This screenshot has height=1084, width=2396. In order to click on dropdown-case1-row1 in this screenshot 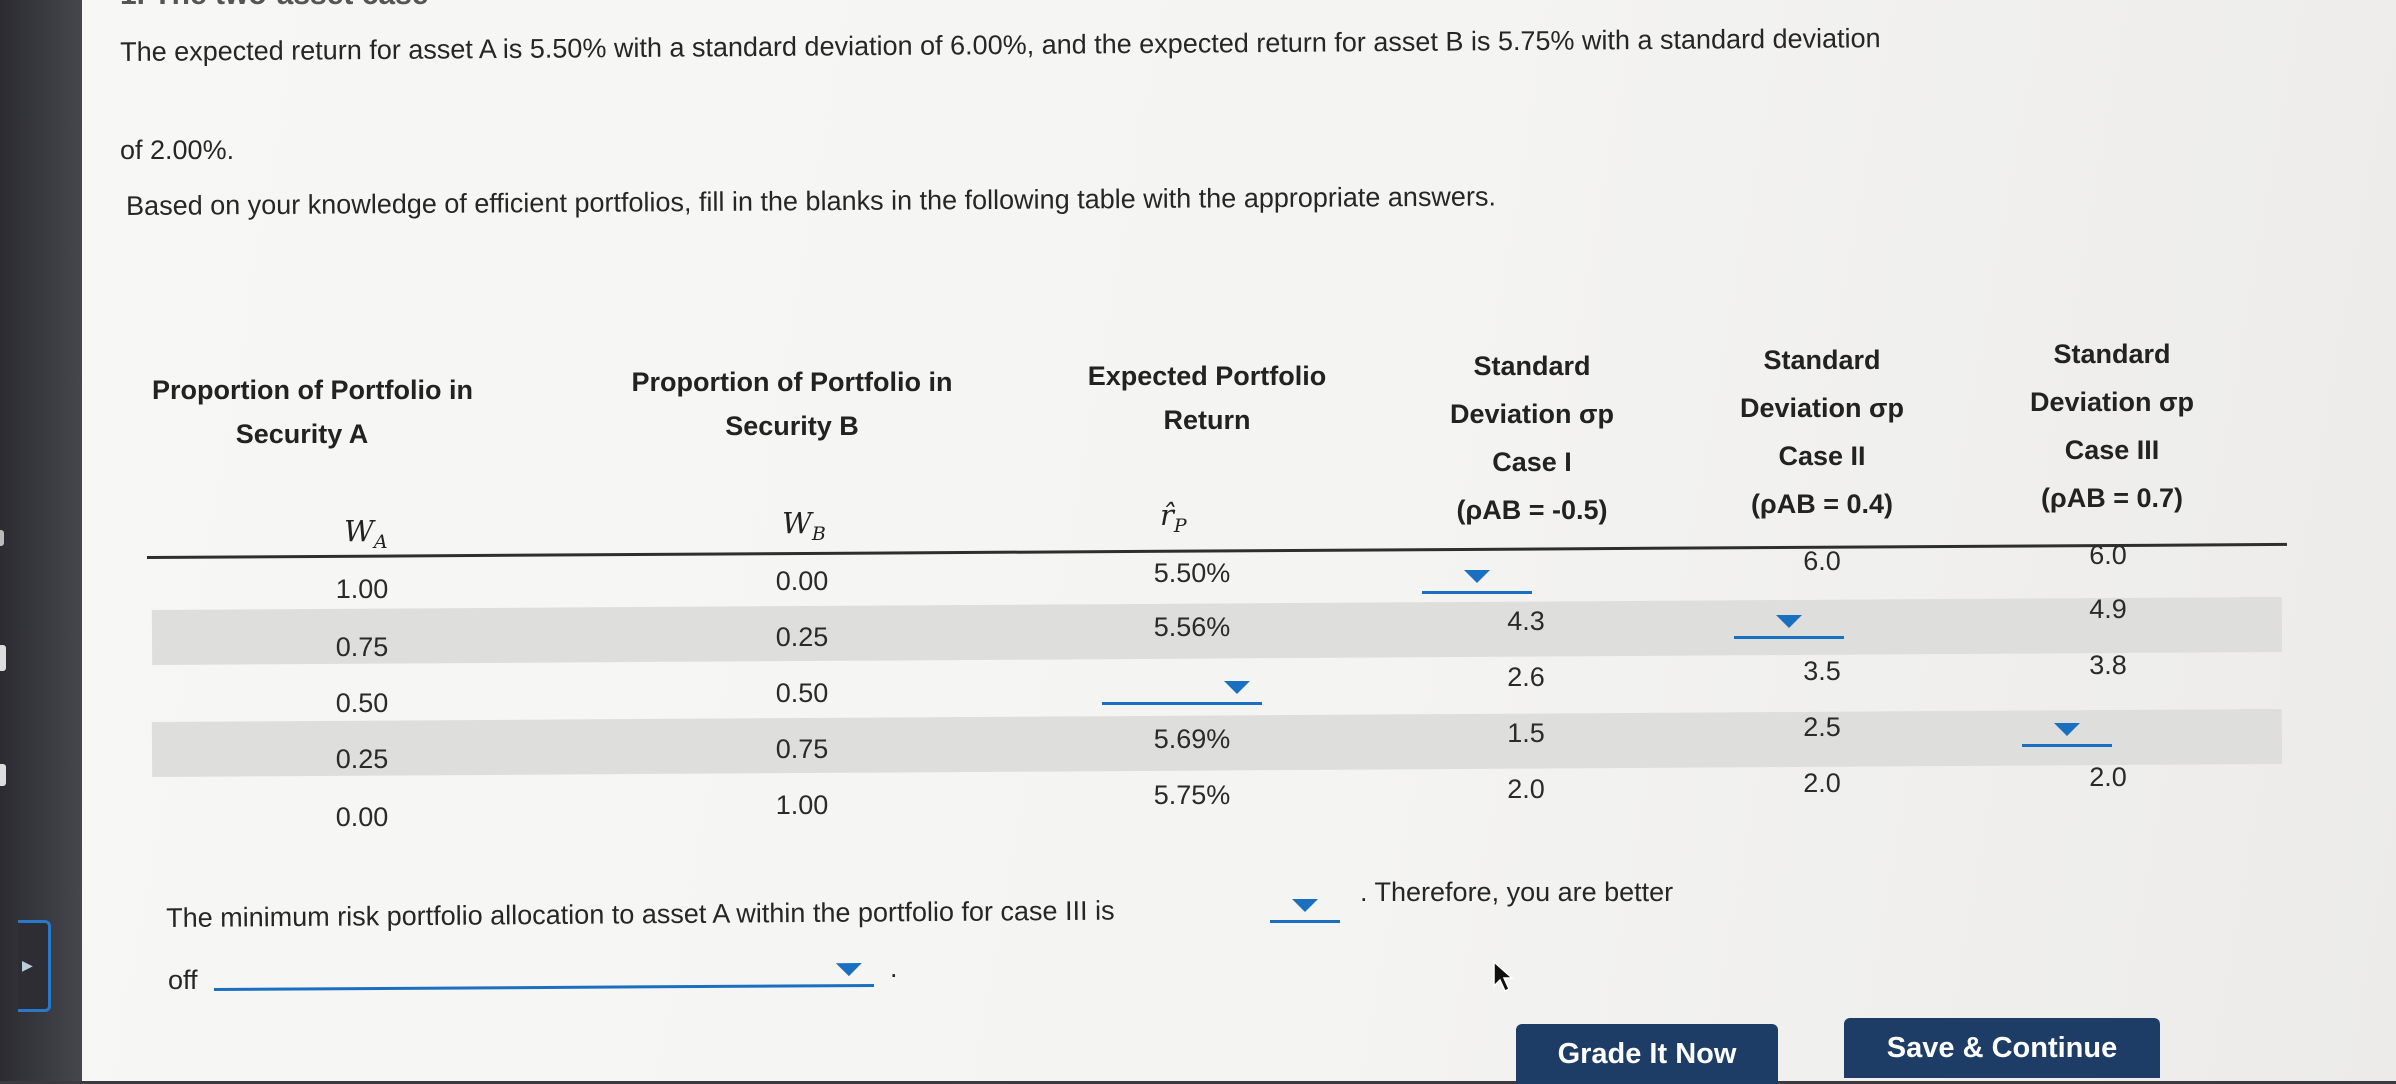, I will do `click(1477, 574)`.